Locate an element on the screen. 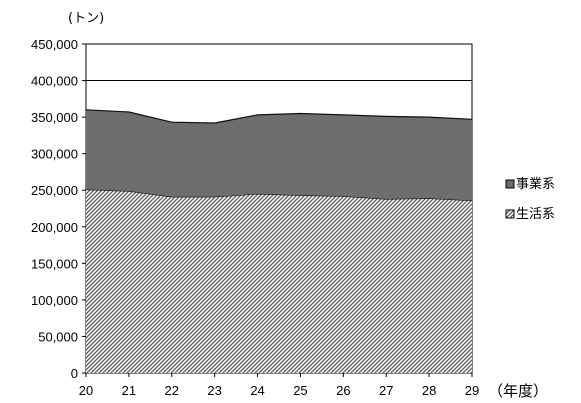 This screenshot has width=581, height=403. y-tick-label: 100,000 is located at coordinates (54, 300).